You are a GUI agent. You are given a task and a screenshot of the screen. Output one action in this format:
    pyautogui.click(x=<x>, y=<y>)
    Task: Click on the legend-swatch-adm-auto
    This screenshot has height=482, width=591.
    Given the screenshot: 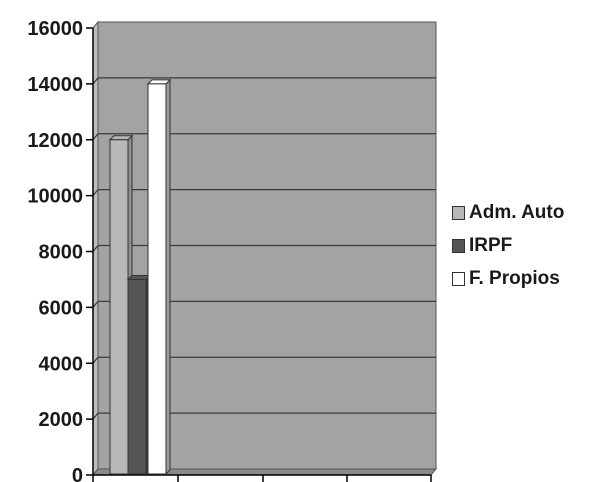 What is the action you would take?
    pyautogui.click(x=458, y=212)
    